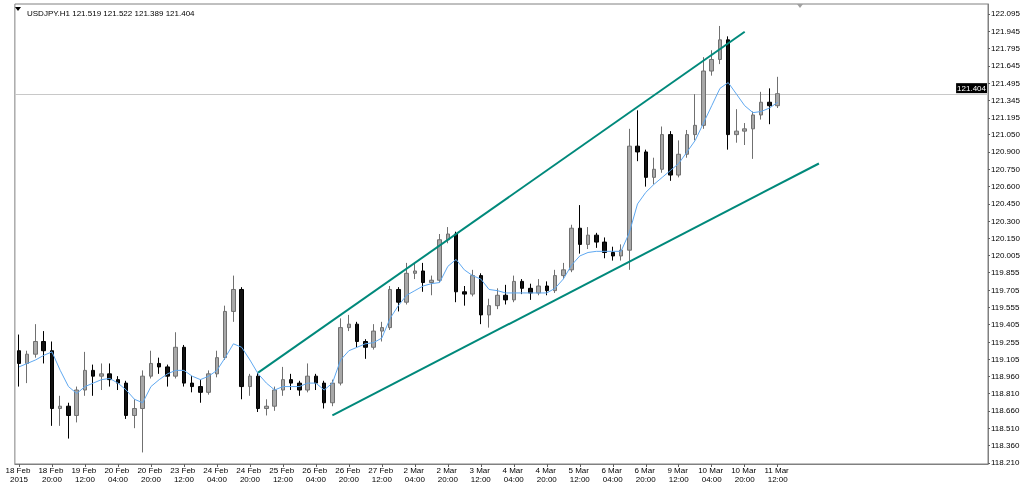 The image size is (1024, 488). Describe the element at coordinates (349, 475) in the screenshot. I see `x-tick-label: 26 Feb 20:00` at that location.